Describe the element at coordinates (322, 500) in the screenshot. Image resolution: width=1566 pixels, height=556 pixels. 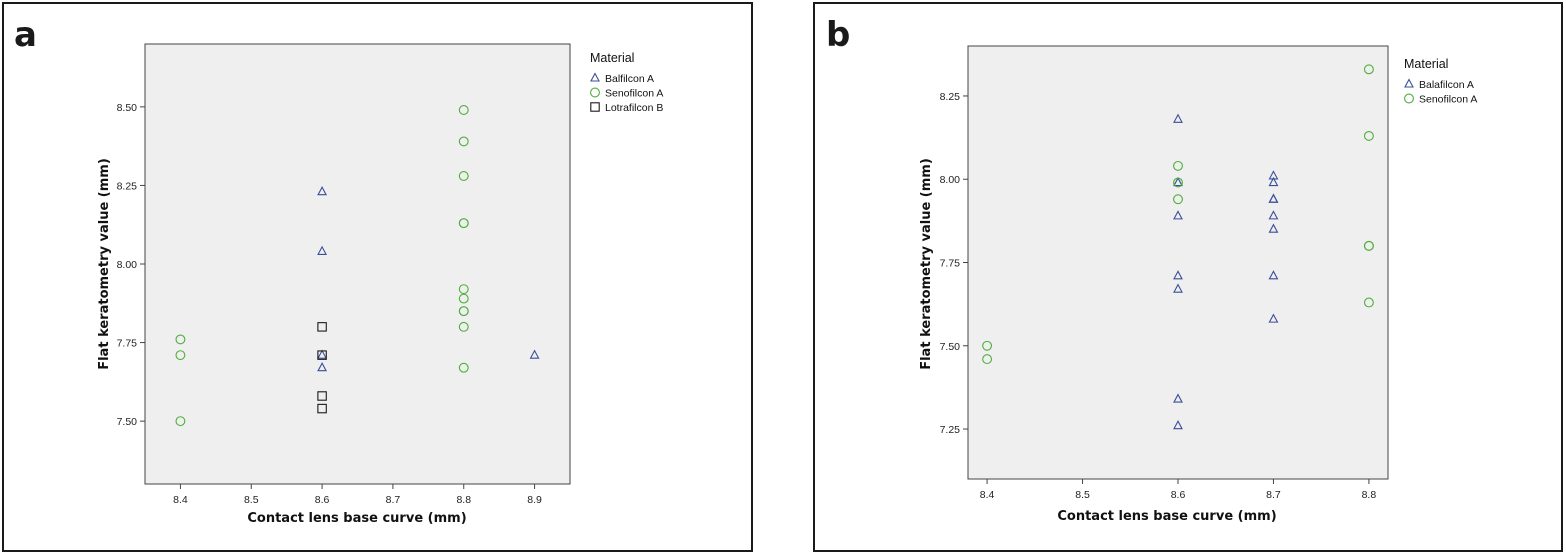
I see `x-tick-label-a: 8.6` at that location.